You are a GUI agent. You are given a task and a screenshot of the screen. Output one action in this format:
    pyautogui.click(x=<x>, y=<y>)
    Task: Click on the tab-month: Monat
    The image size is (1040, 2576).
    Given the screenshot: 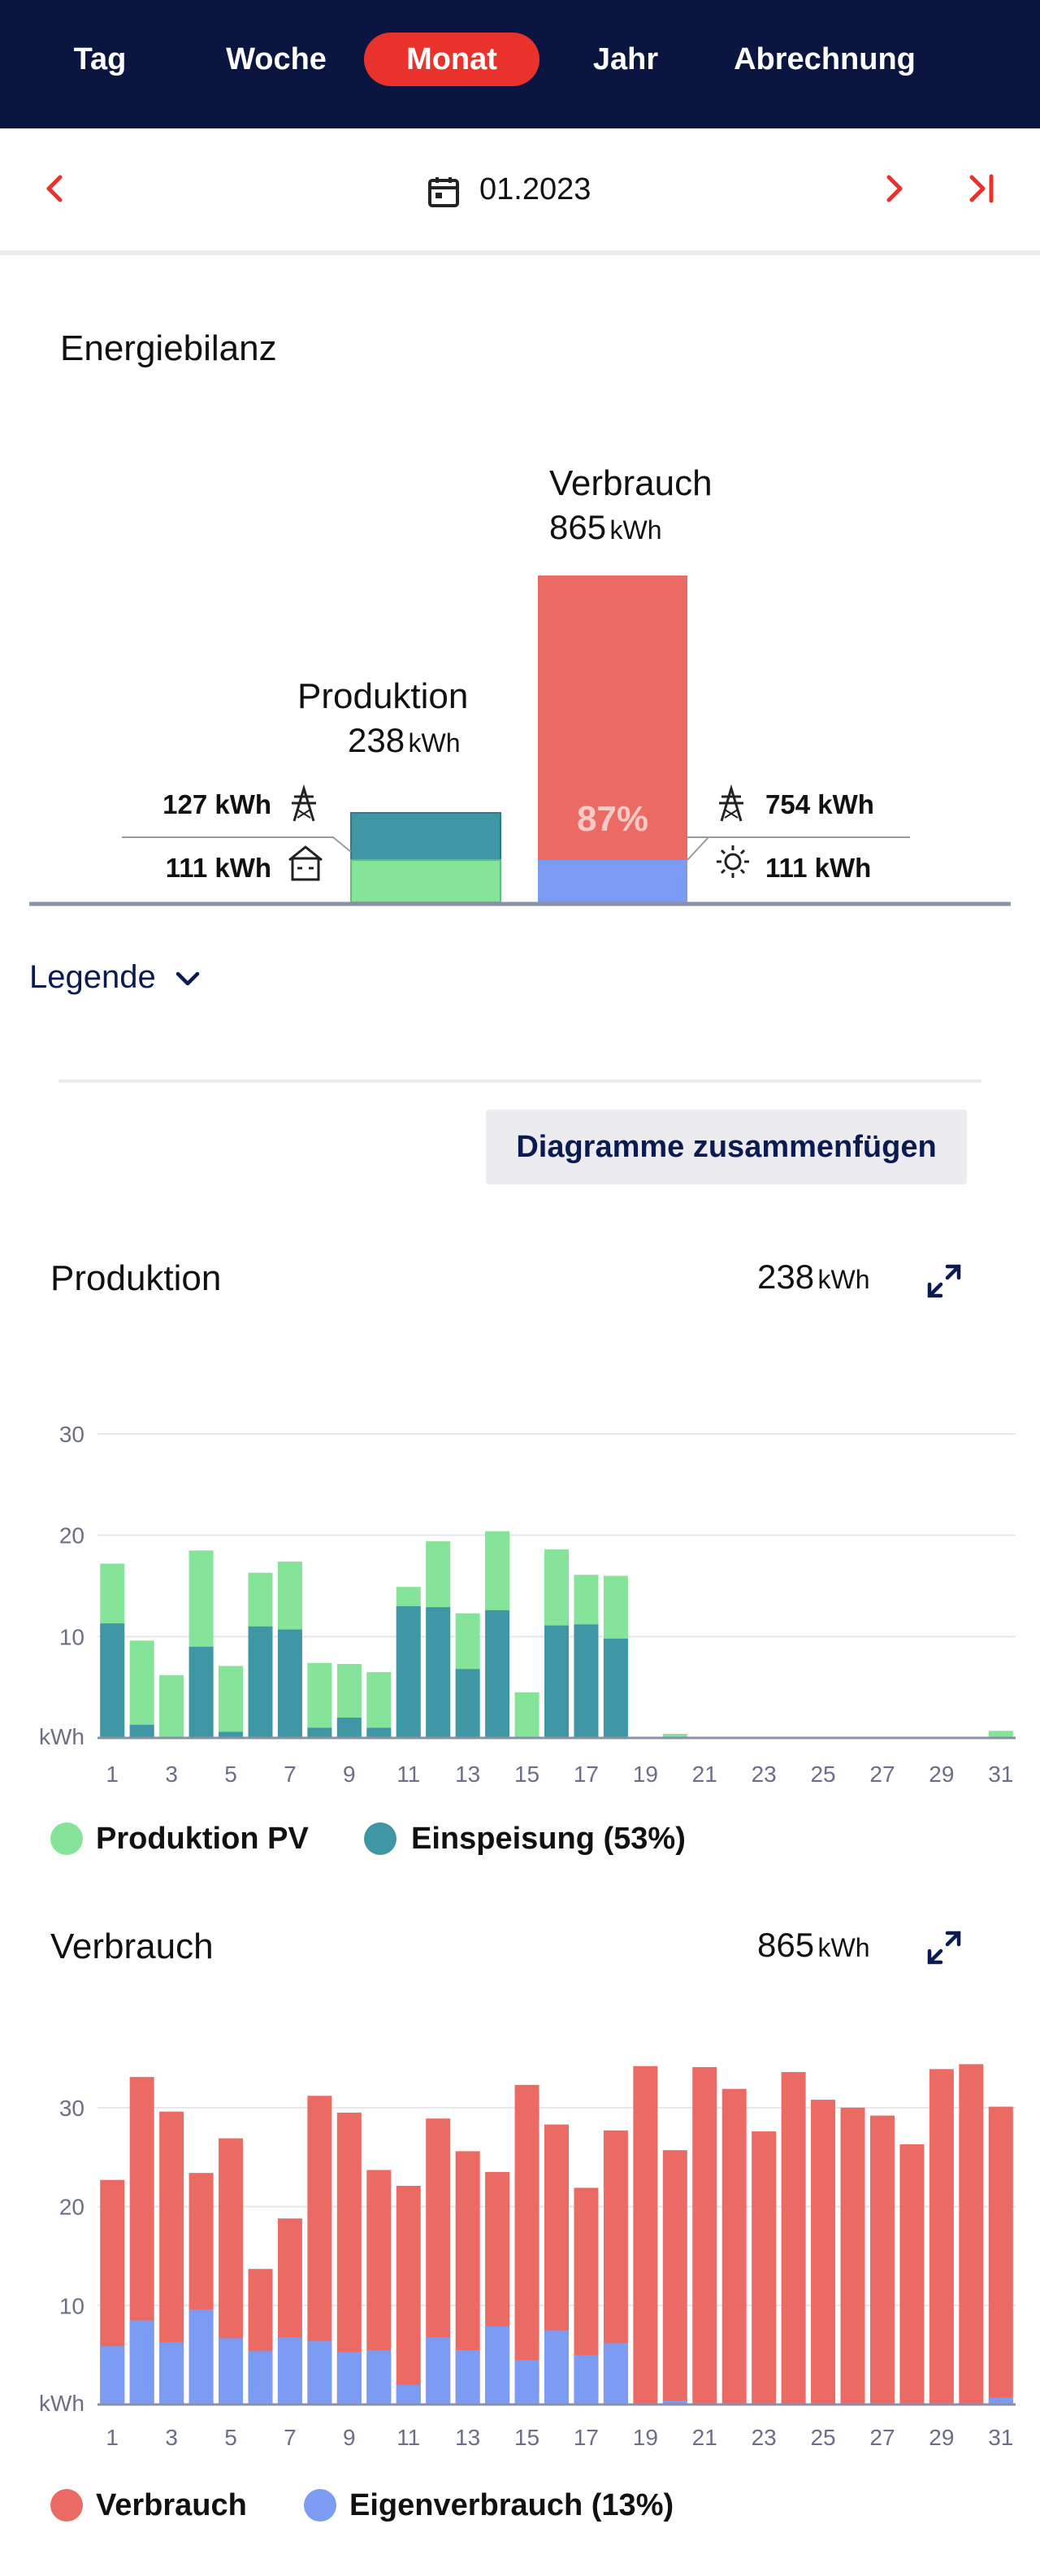 What is the action you would take?
    pyautogui.click(x=452, y=59)
    